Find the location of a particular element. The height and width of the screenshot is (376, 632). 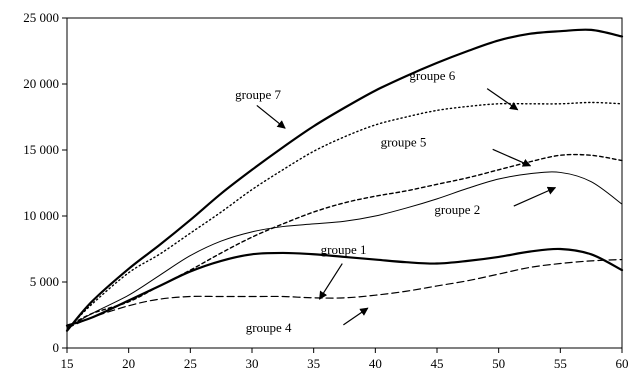

annotation-label: groupe 1 is located at coordinates (344, 249).